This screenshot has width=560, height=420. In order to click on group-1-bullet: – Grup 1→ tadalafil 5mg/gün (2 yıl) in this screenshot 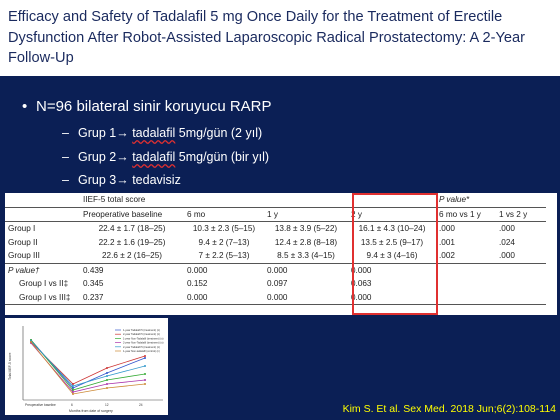, I will do `click(162, 133)`.